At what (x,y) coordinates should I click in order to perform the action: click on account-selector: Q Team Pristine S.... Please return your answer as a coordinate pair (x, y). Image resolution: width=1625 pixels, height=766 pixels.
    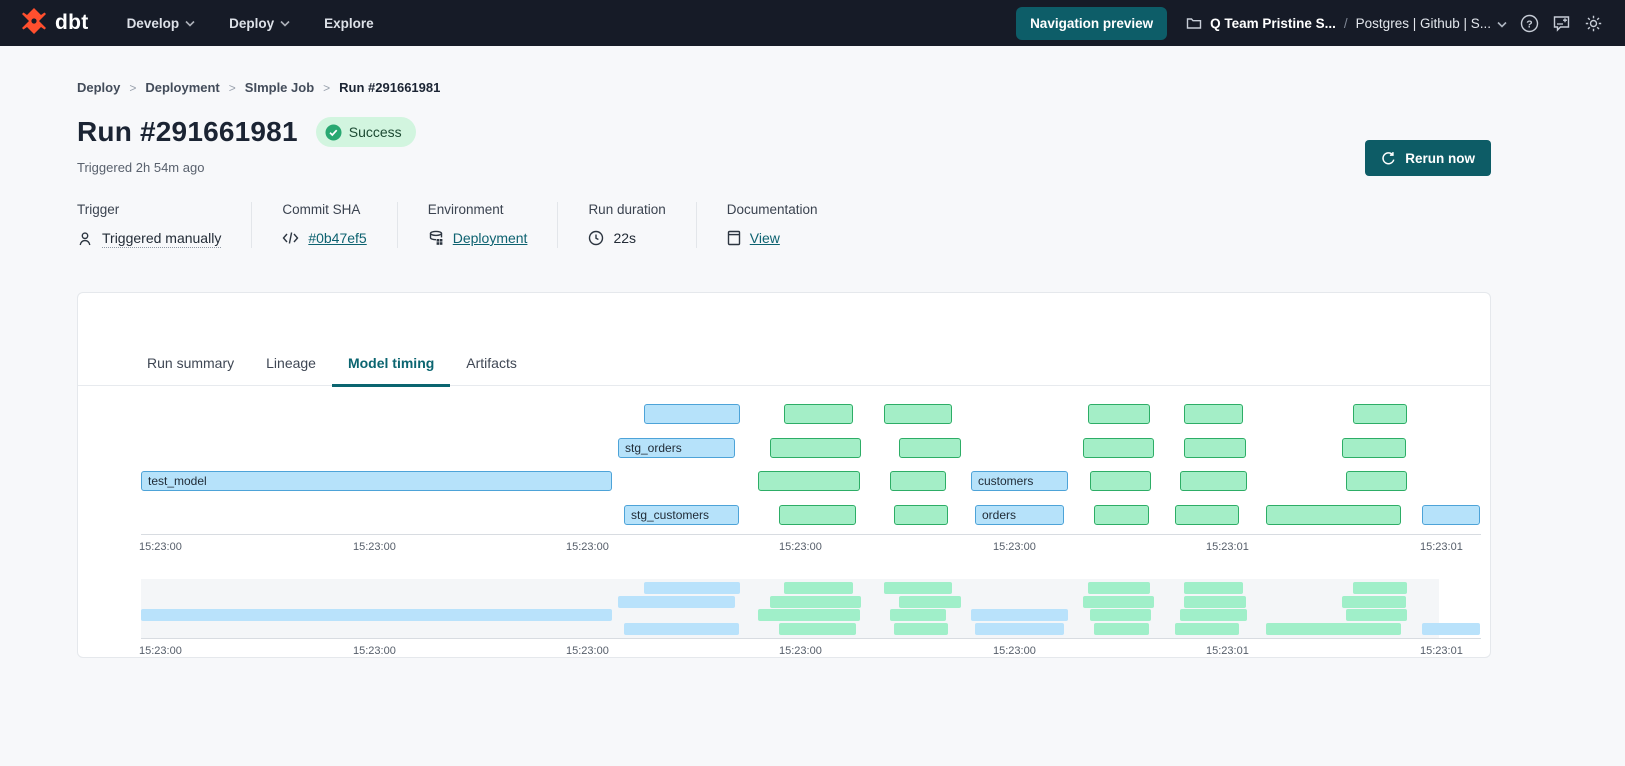
    Looking at the image, I should click on (1273, 23).